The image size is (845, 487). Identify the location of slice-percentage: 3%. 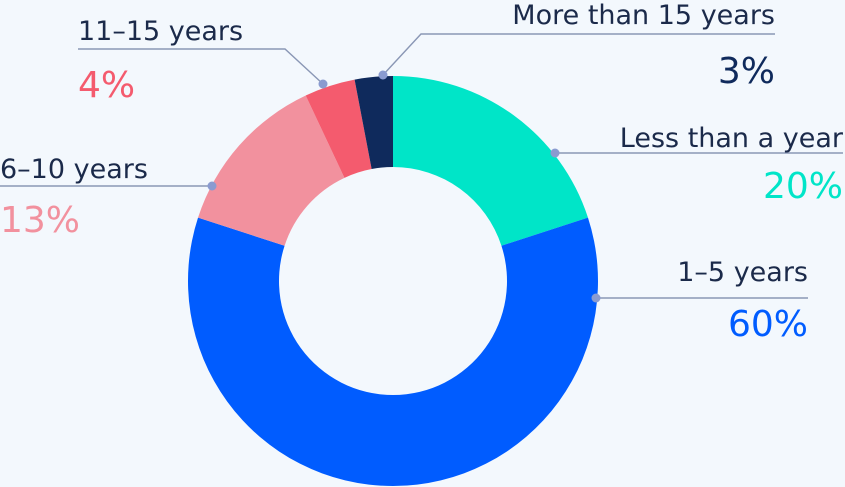
(746, 71).